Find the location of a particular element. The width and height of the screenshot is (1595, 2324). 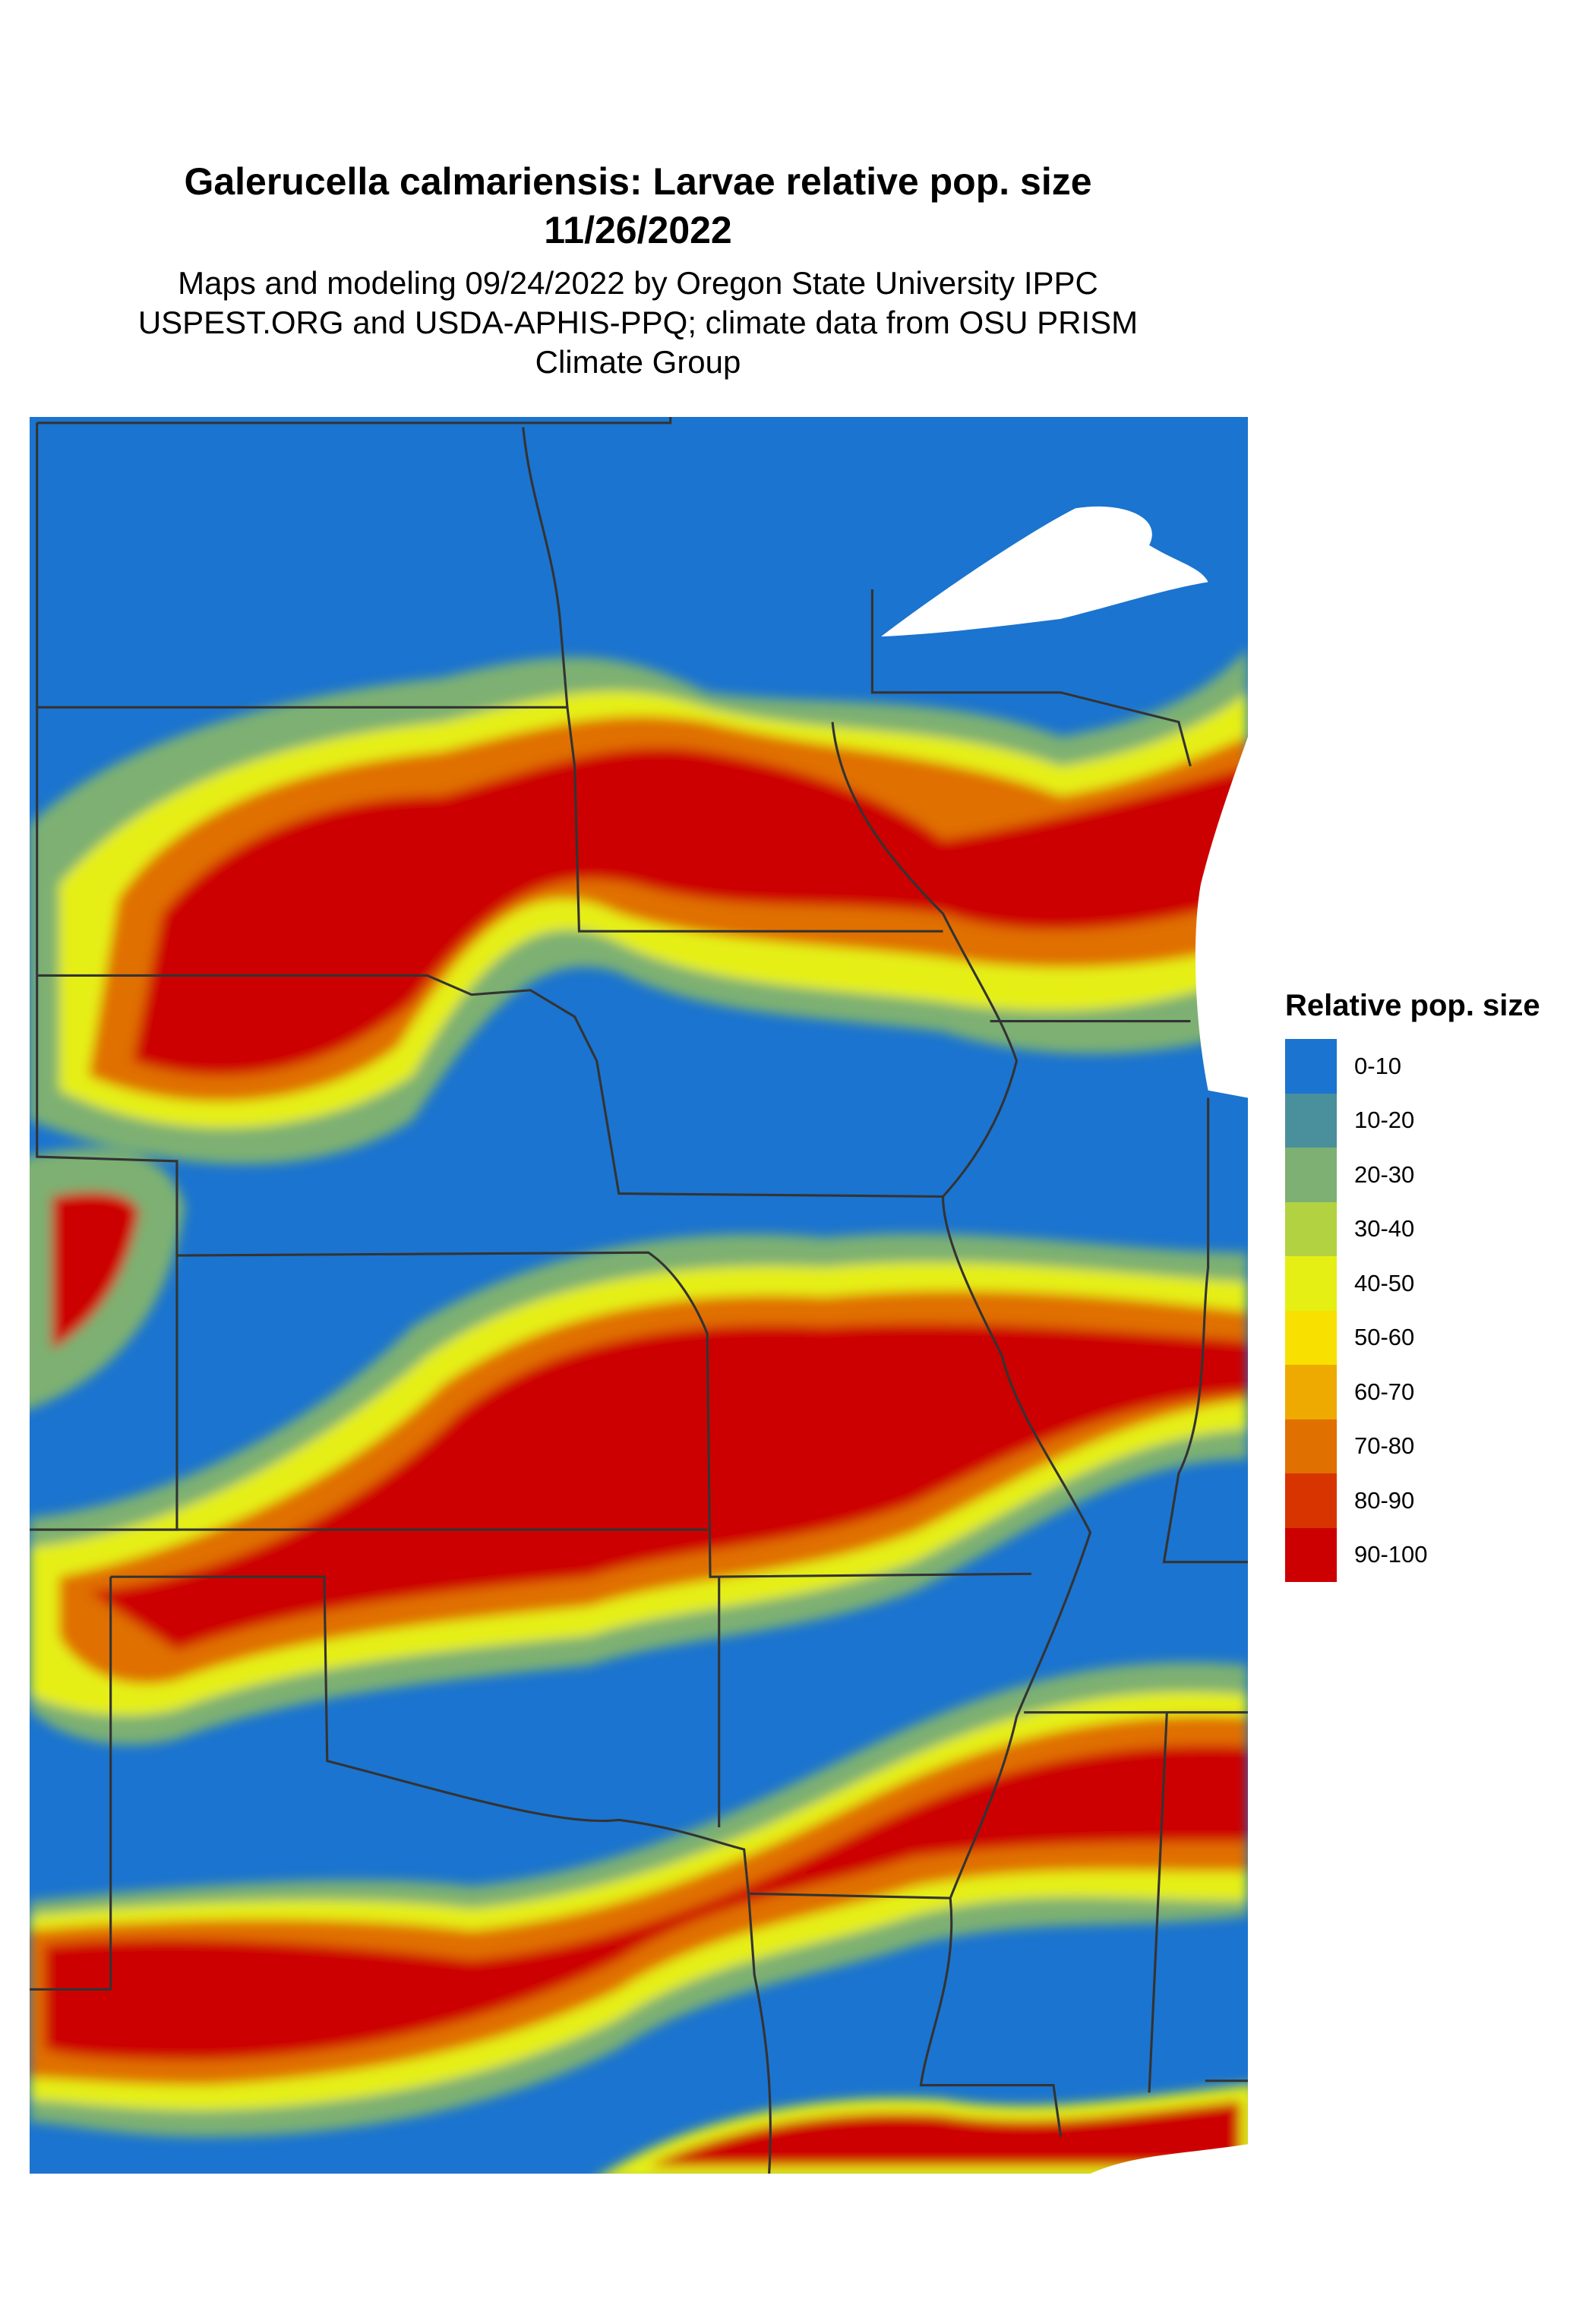

legend-item: 20-30 is located at coordinates (1356, 1175).